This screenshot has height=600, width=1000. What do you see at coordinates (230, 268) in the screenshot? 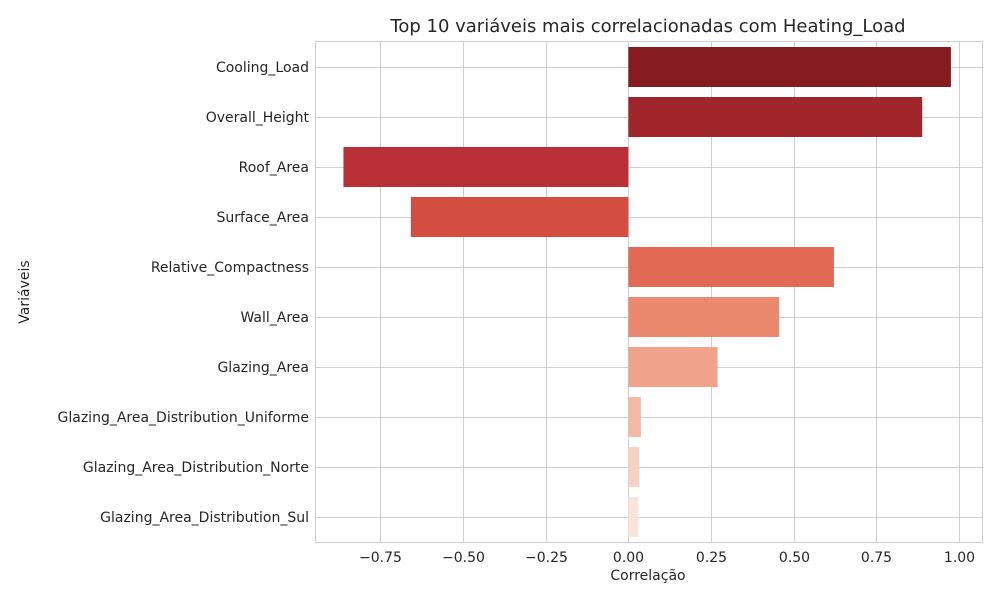
I see `y-tick-label: Relative_Compactness` at bounding box center [230, 268].